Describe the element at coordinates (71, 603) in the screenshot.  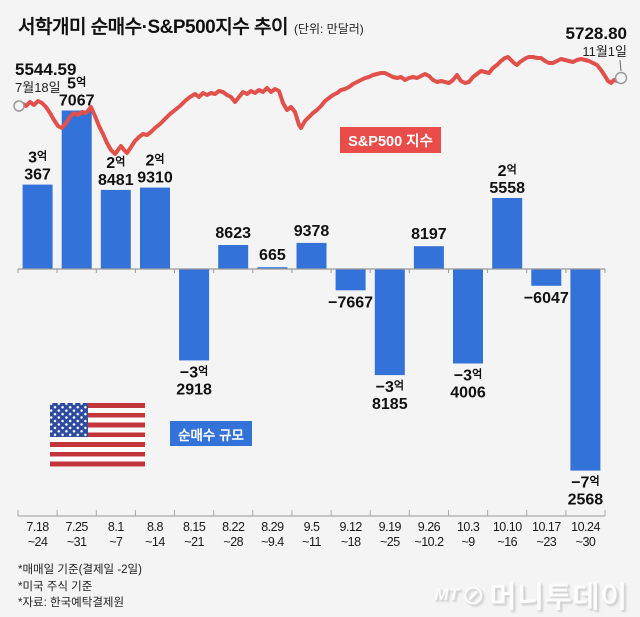
I see `footnote-line: *자료: 한국예탁결제원` at that location.